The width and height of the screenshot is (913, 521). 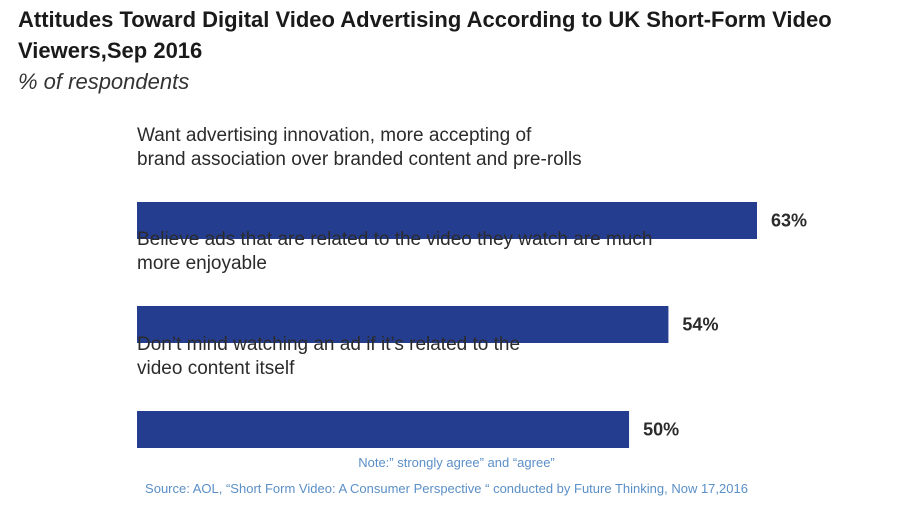 What do you see at coordinates (216, 368) in the screenshot?
I see `category-label: video content itself` at bounding box center [216, 368].